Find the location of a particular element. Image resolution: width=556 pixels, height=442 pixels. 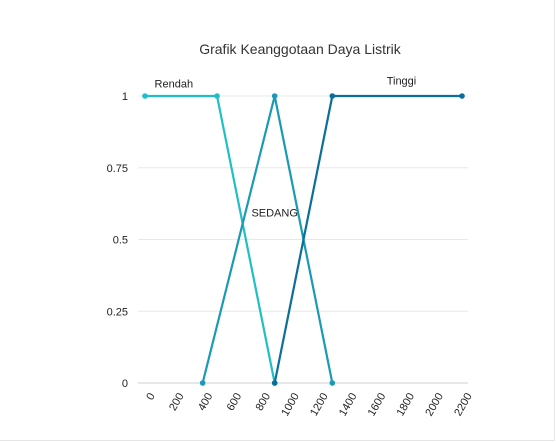

x-tick-label: 1400 is located at coordinates (348, 404).